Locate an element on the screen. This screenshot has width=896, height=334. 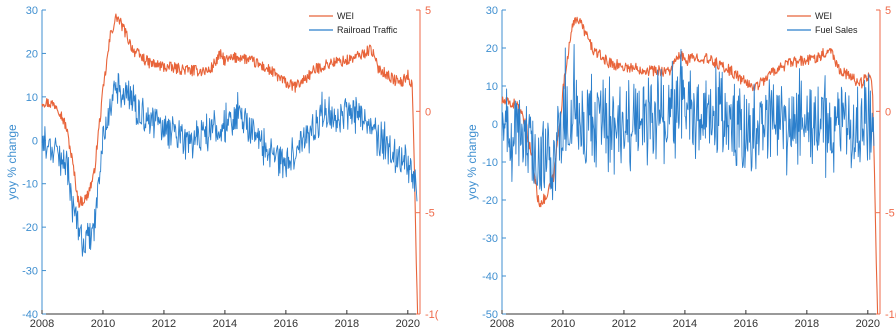
legend: WEI Railroad Traffic is located at coordinates (353, 23).